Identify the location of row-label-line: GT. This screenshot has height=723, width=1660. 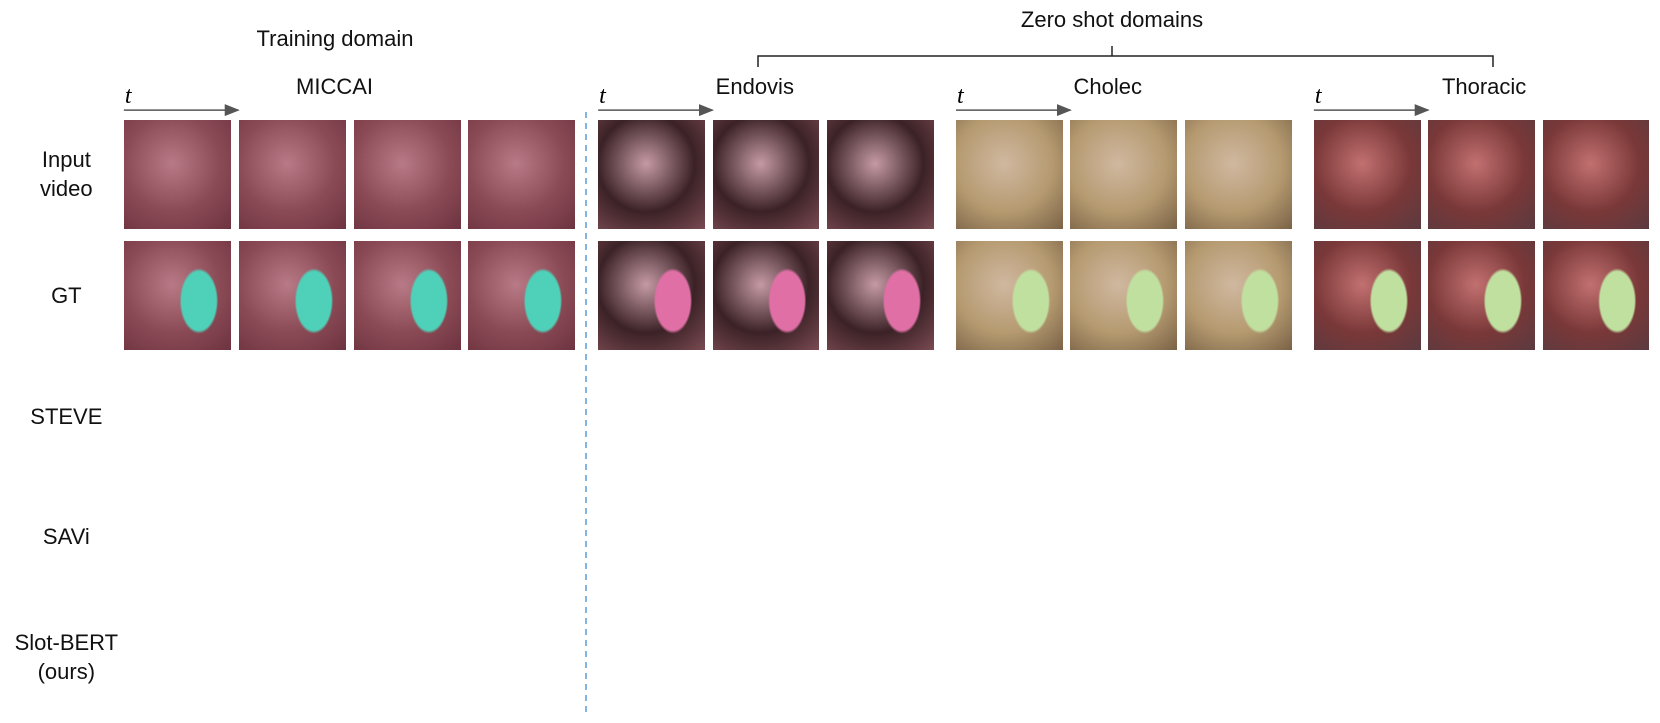
(66, 295).